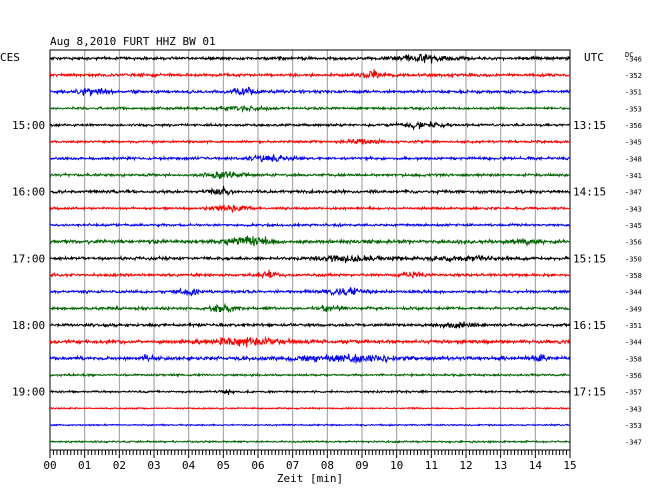 This screenshot has width=650, height=494. Describe the element at coordinates (589, 192) in the screenshot. I see `right-time-label: 14:15` at that location.